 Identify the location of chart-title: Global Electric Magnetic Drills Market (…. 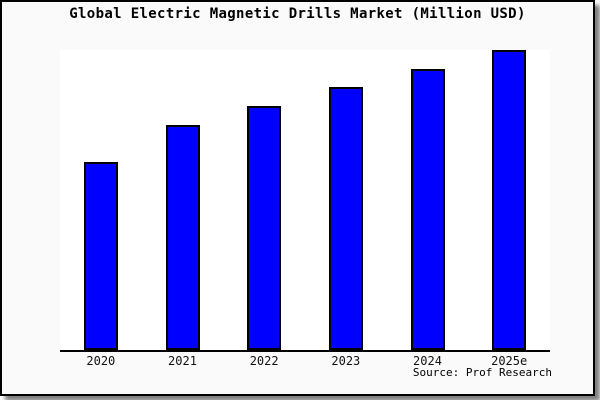
(297, 14).